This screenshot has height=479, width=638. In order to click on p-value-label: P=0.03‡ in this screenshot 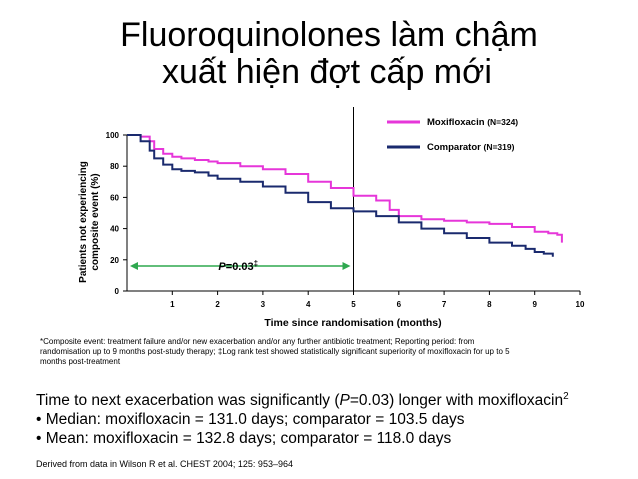, I will do `click(238, 266)`.